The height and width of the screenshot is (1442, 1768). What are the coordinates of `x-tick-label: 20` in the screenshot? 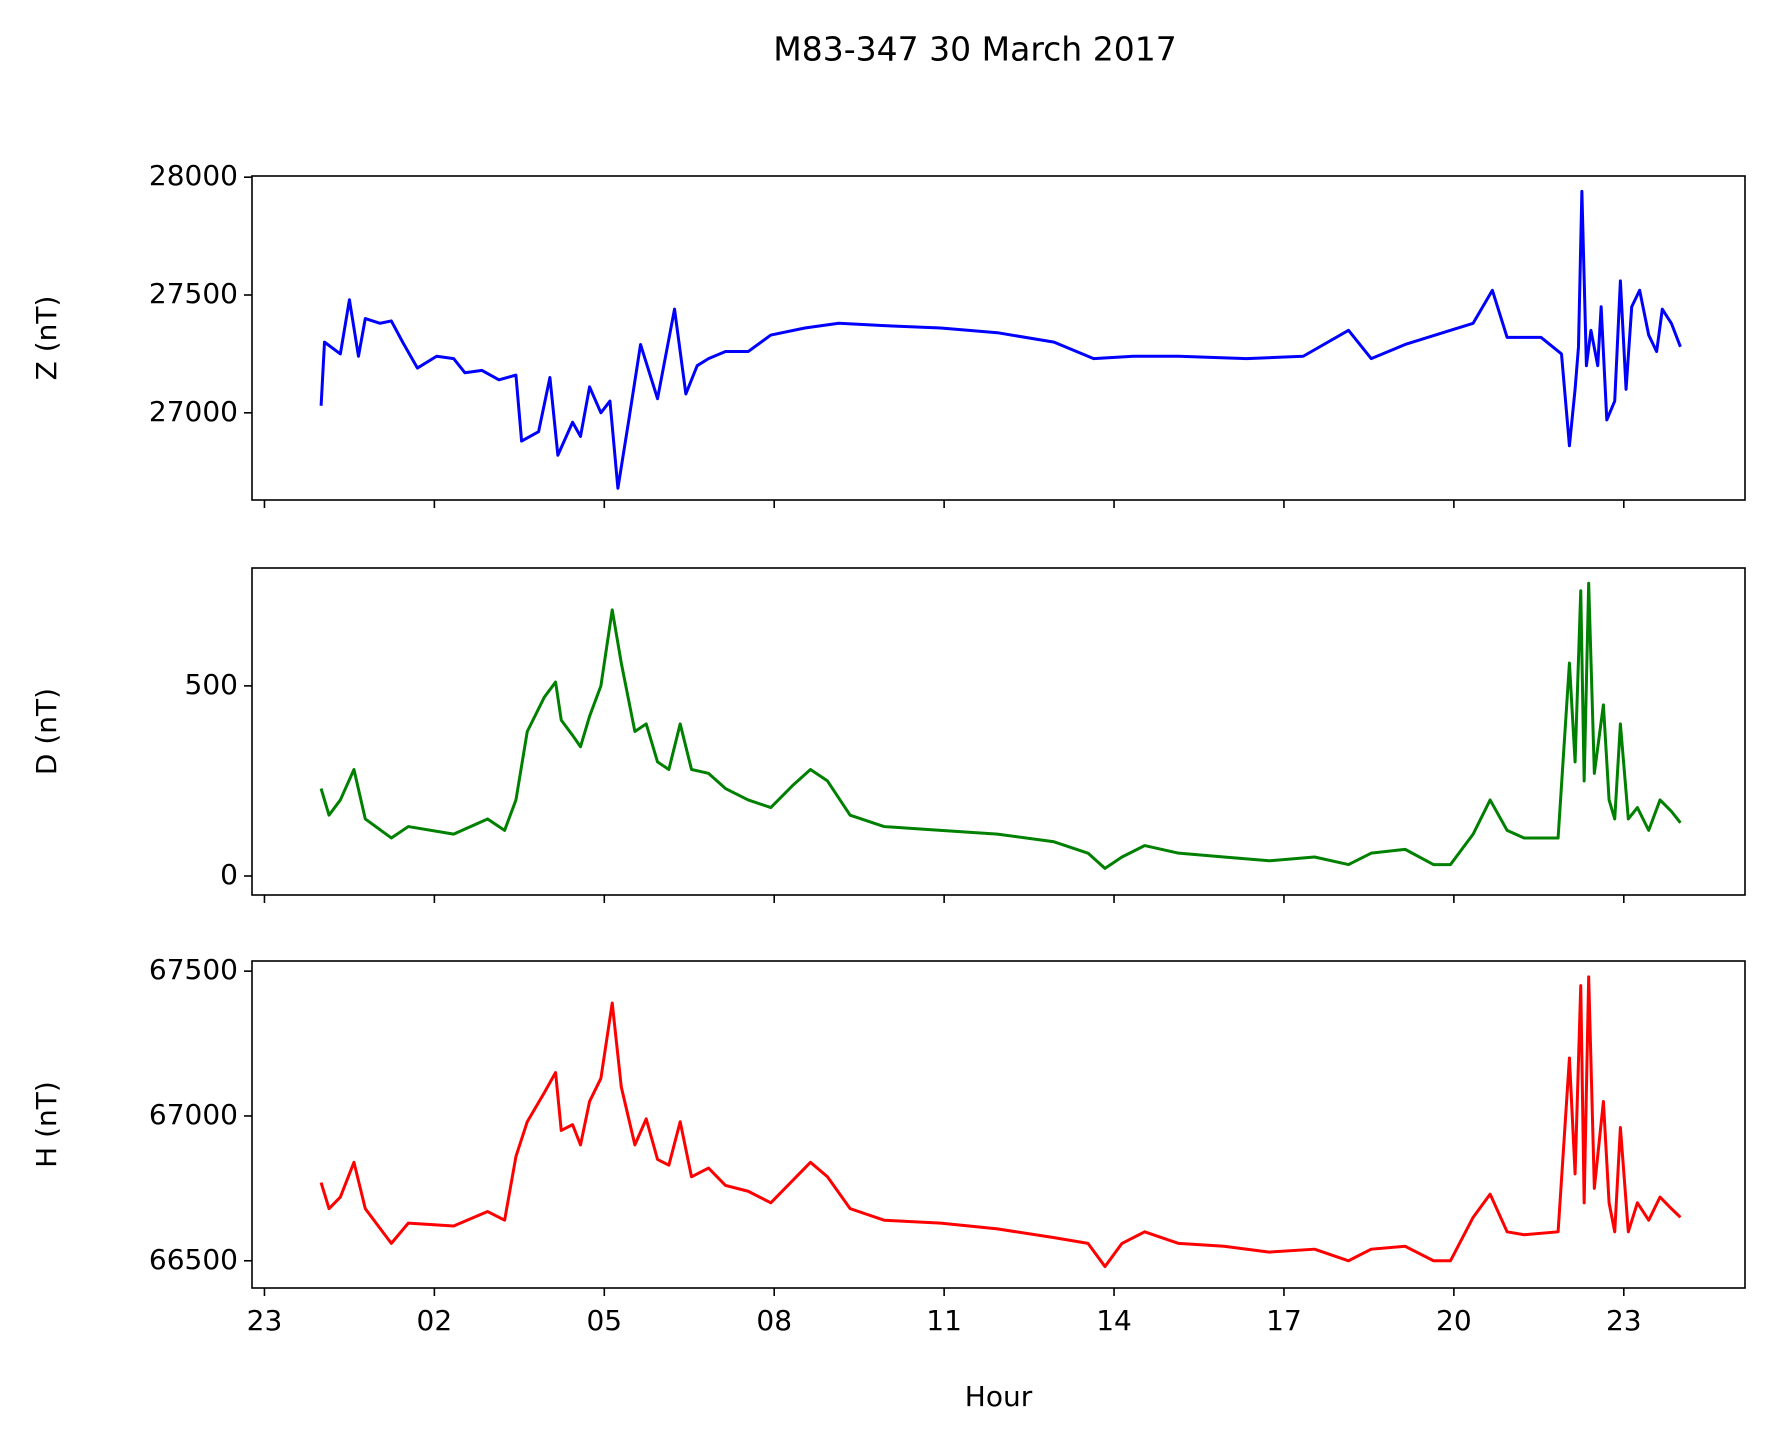 It's located at (1454, 1320).